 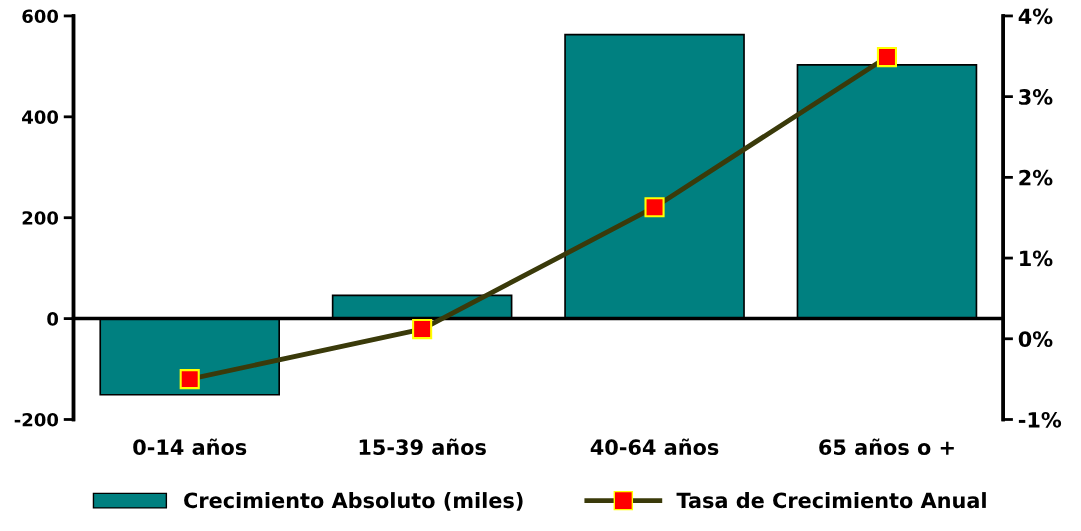 I want to click on y2-tick-label: -1%, so click(x=1040, y=419).